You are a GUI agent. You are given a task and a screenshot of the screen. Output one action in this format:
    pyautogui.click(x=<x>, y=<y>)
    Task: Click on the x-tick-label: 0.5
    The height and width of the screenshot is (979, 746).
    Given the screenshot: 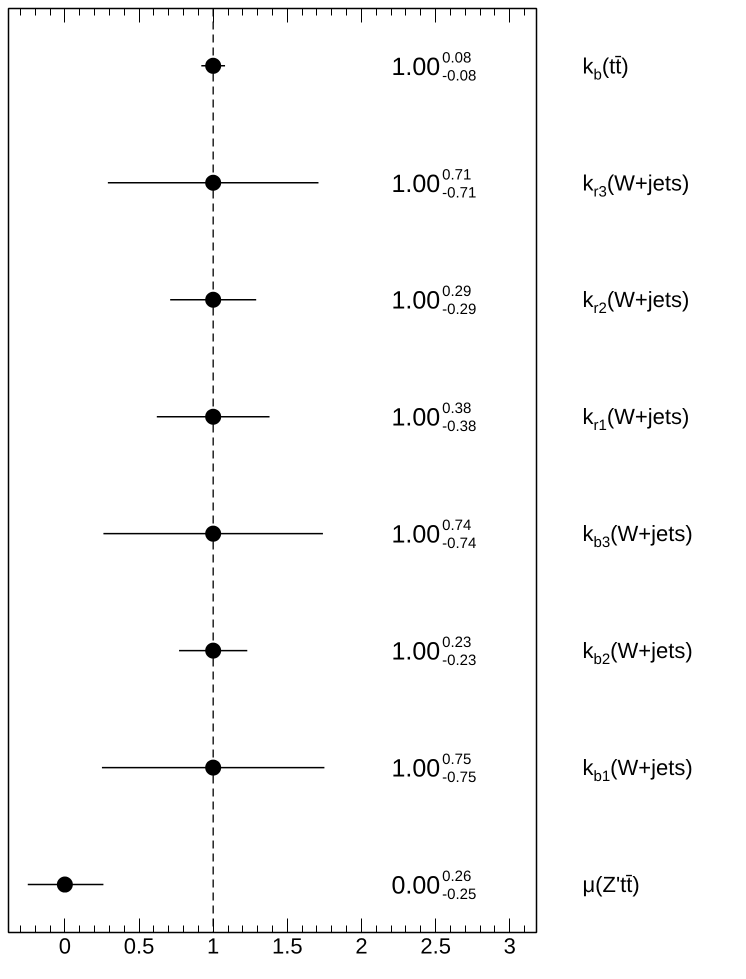 What is the action you would take?
    pyautogui.click(x=139, y=946)
    